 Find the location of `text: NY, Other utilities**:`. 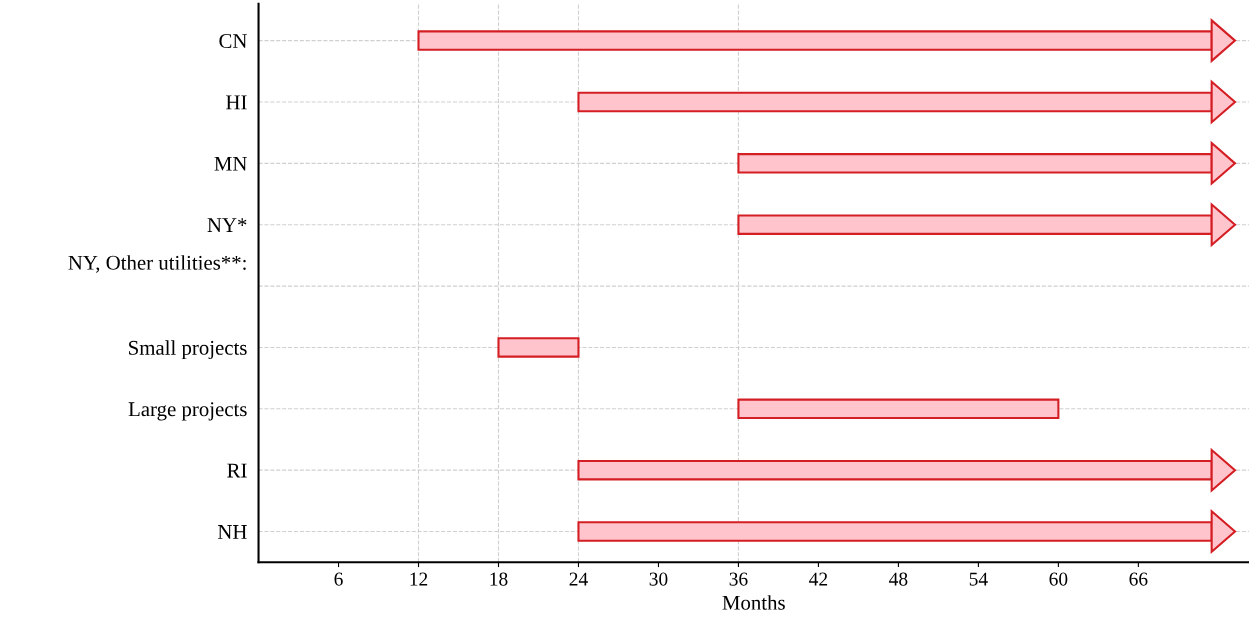

text: NY, Other utilities**: is located at coordinates (157, 264).